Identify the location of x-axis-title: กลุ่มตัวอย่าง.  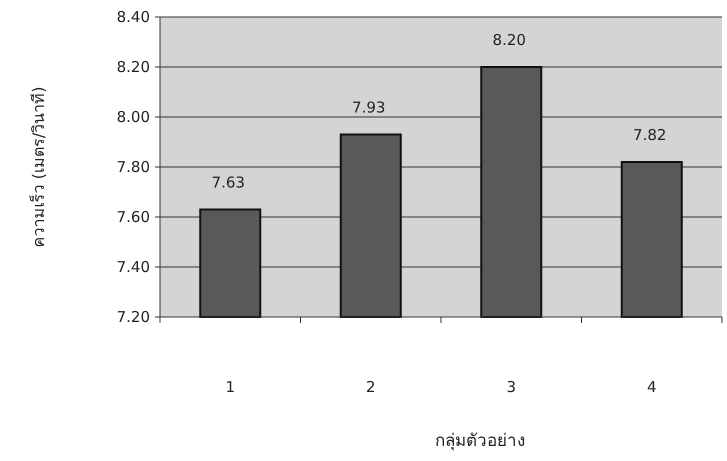
(480, 441).